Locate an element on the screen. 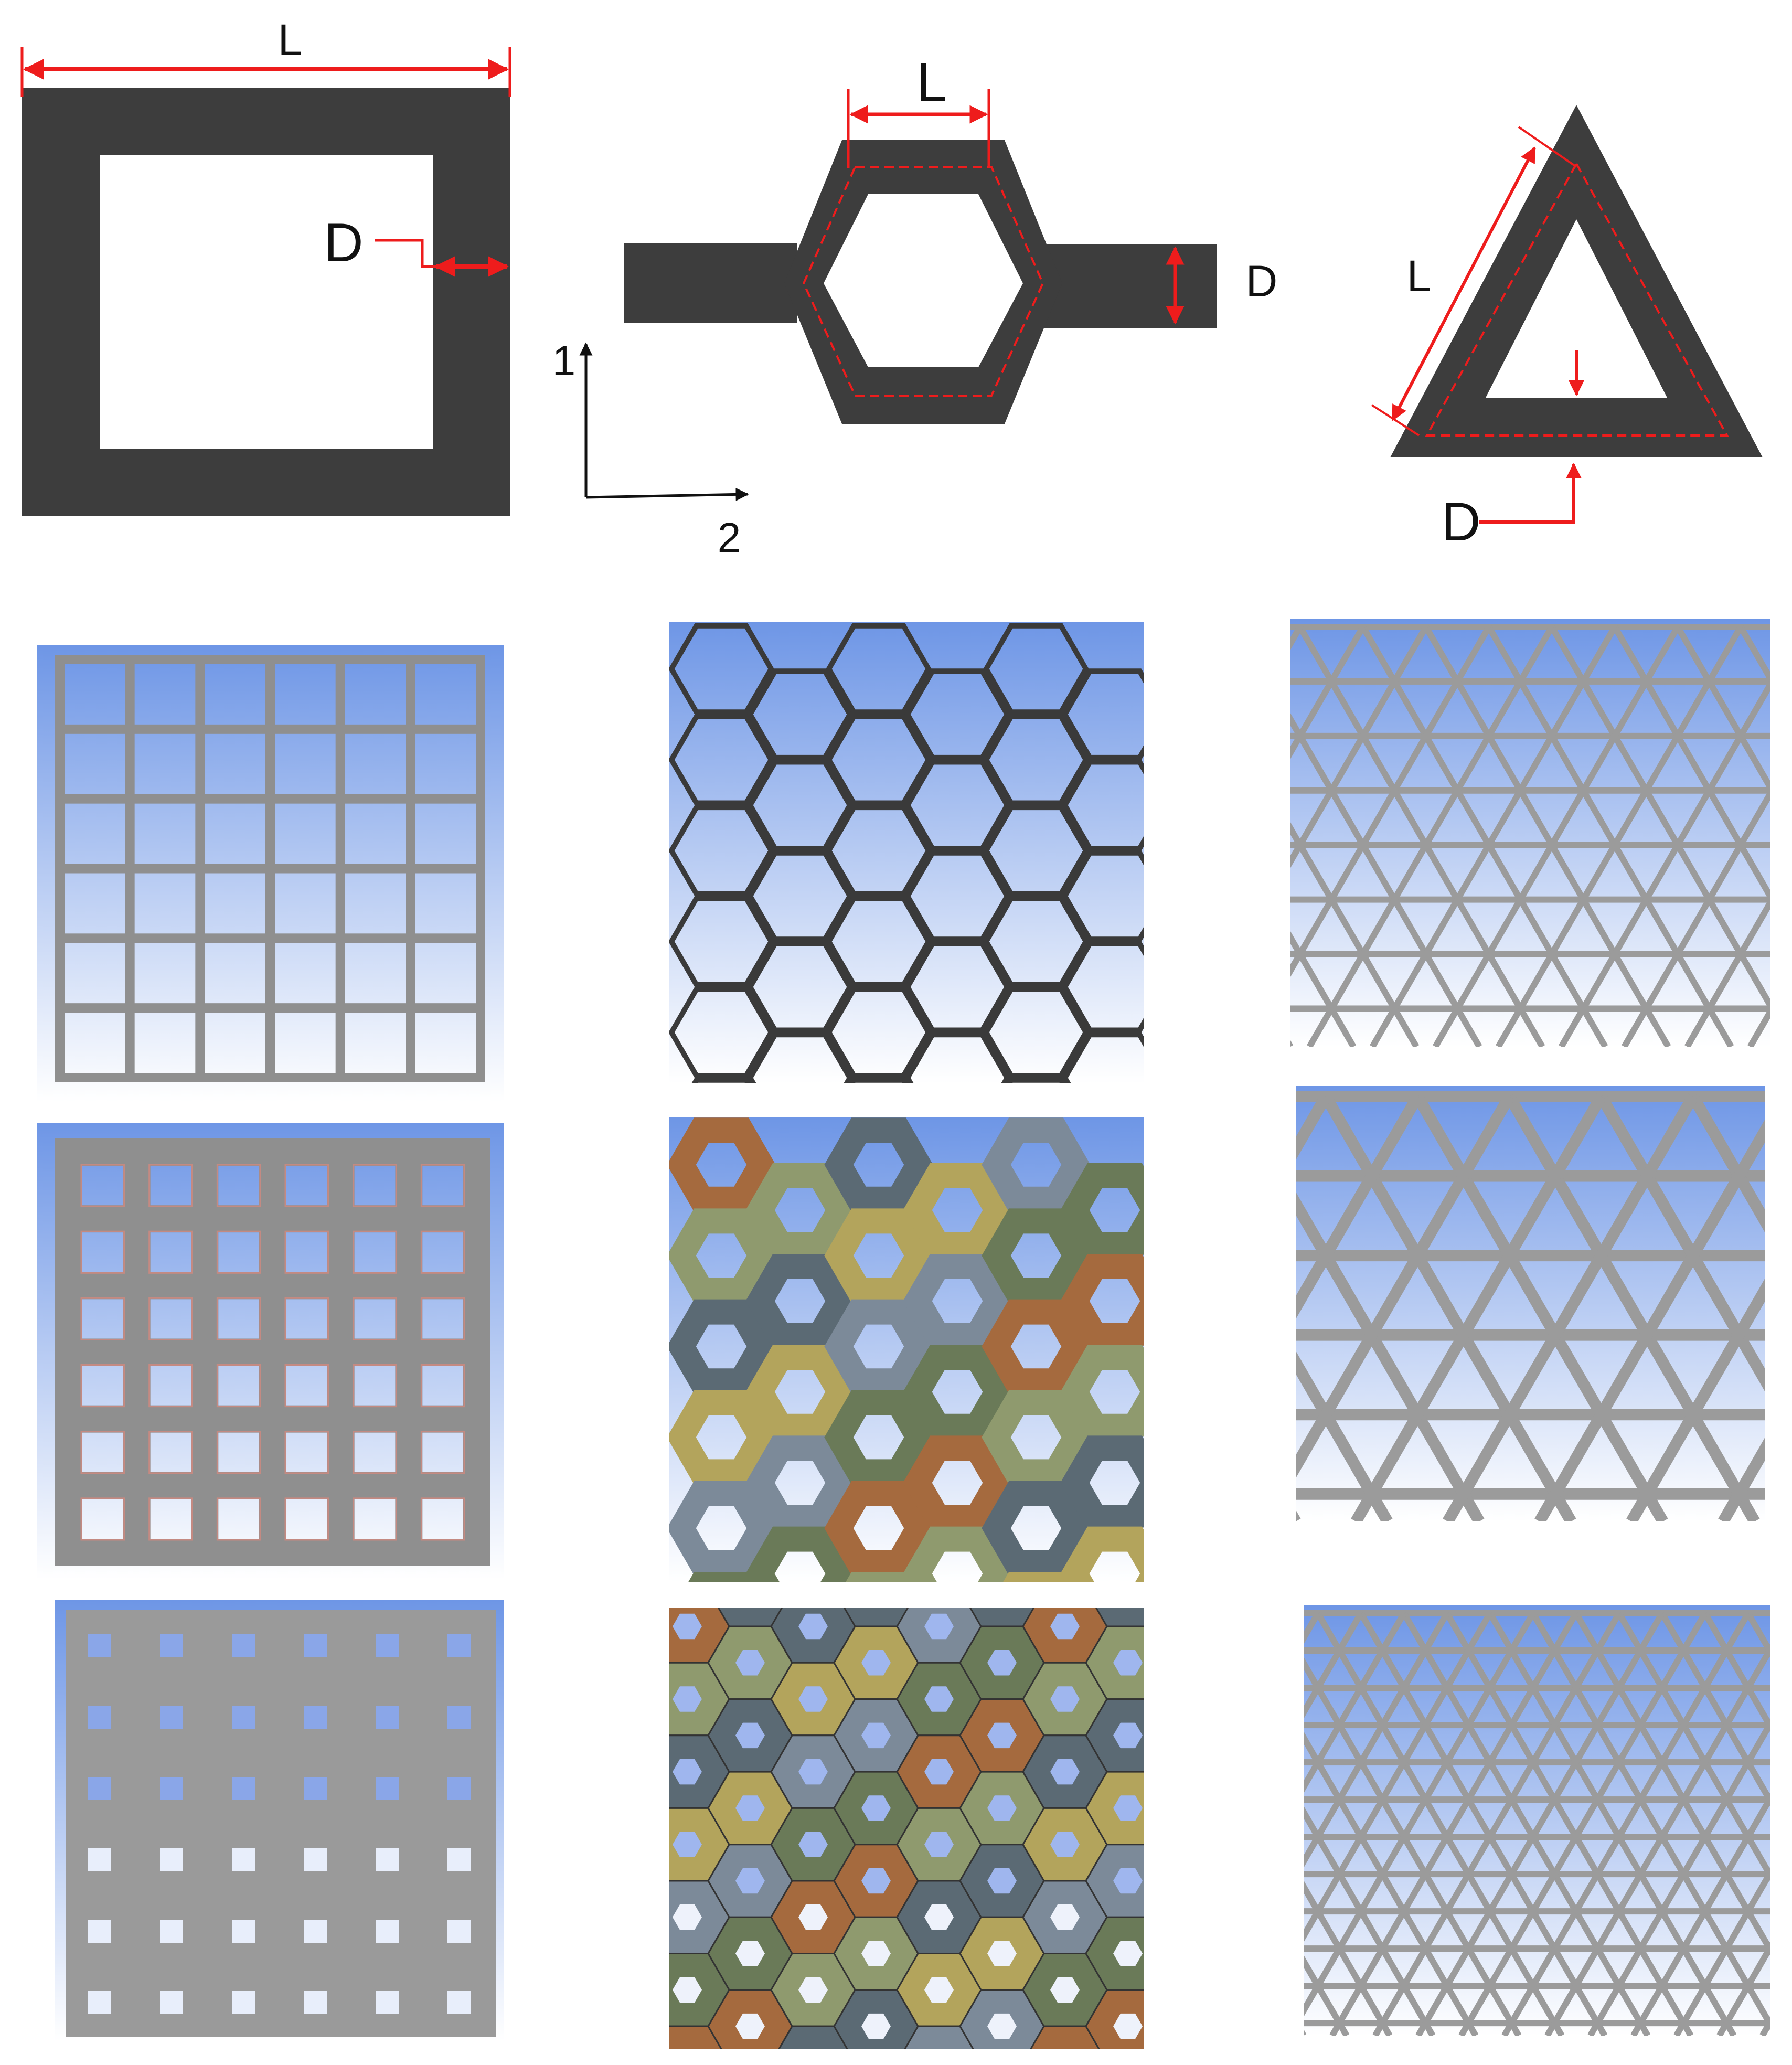 The height and width of the screenshot is (2065, 1792). axis-2-arrow is located at coordinates (667, 494).